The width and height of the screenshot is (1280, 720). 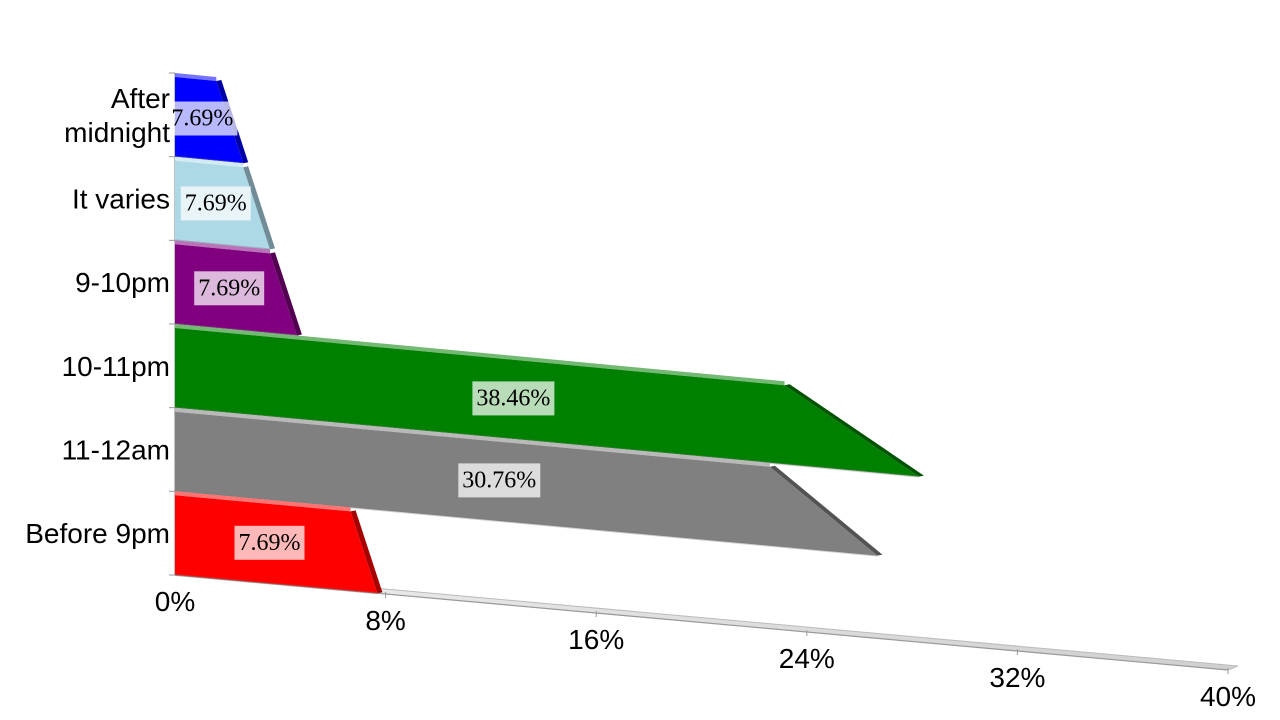 I want to click on bar-before-9pm: 7.69%, so click(x=278, y=543).